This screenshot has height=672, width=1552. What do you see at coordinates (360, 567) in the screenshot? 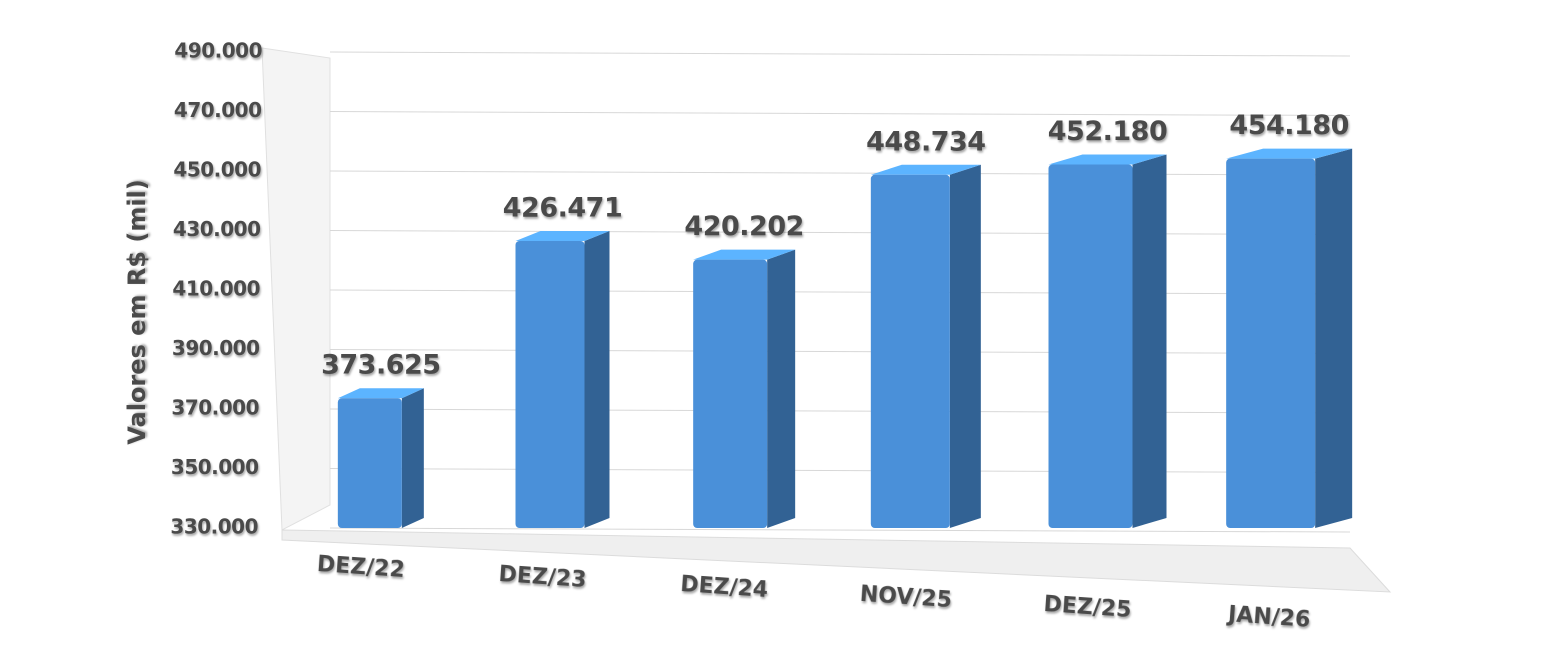
I see `x-tick-label: DEZ/22` at bounding box center [360, 567].